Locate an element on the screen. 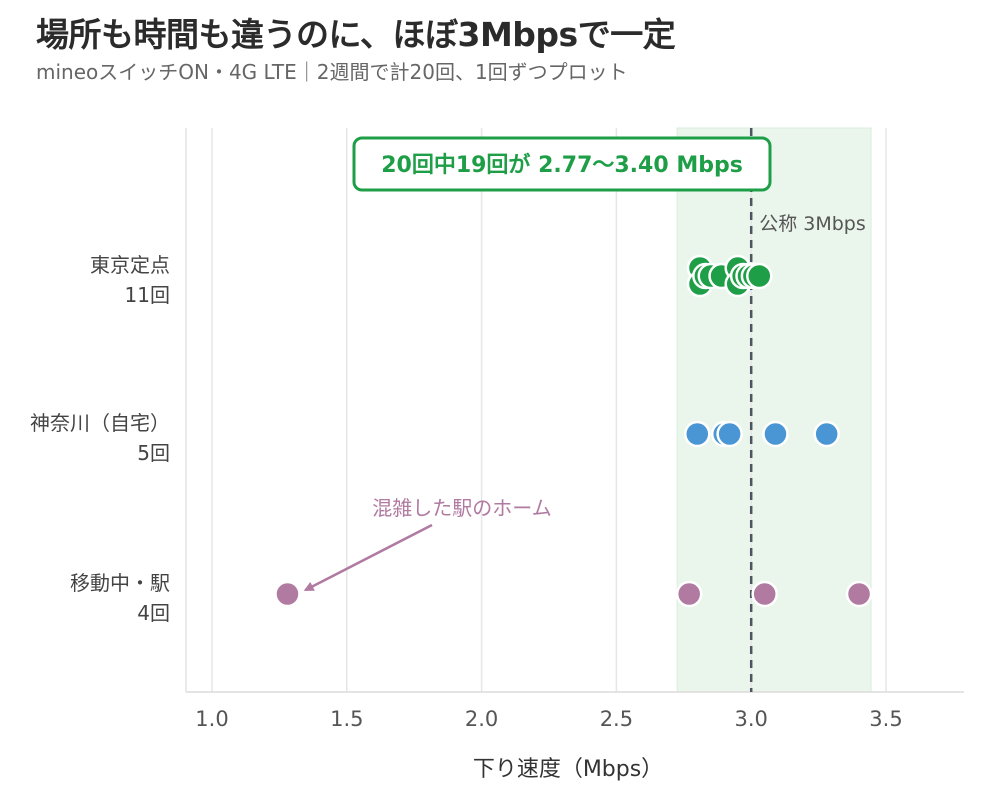 Image resolution: width=1000 pixels, height=800 pixels. category-count-label: 5回 is located at coordinates (153, 453).